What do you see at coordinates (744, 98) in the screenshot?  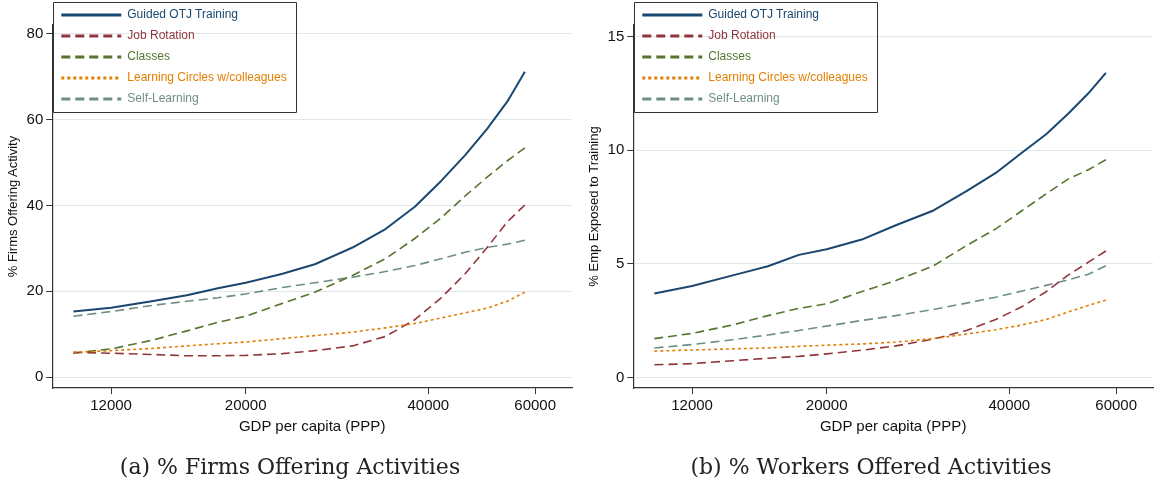 I see `legend-label: Self-Learning` at bounding box center [744, 98].